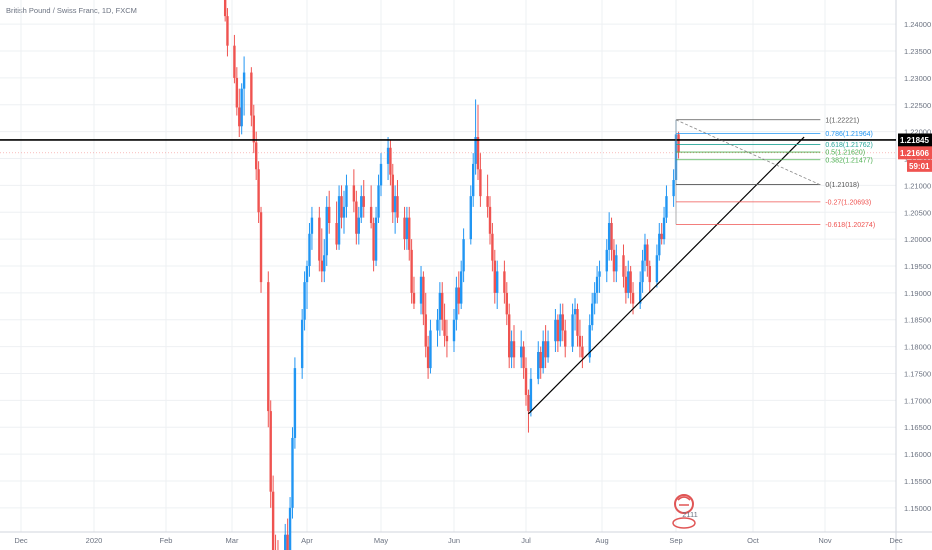 Image resolution: width=932 pixels, height=550 pixels. I want to click on x-tick-label: Aug, so click(601, 540).